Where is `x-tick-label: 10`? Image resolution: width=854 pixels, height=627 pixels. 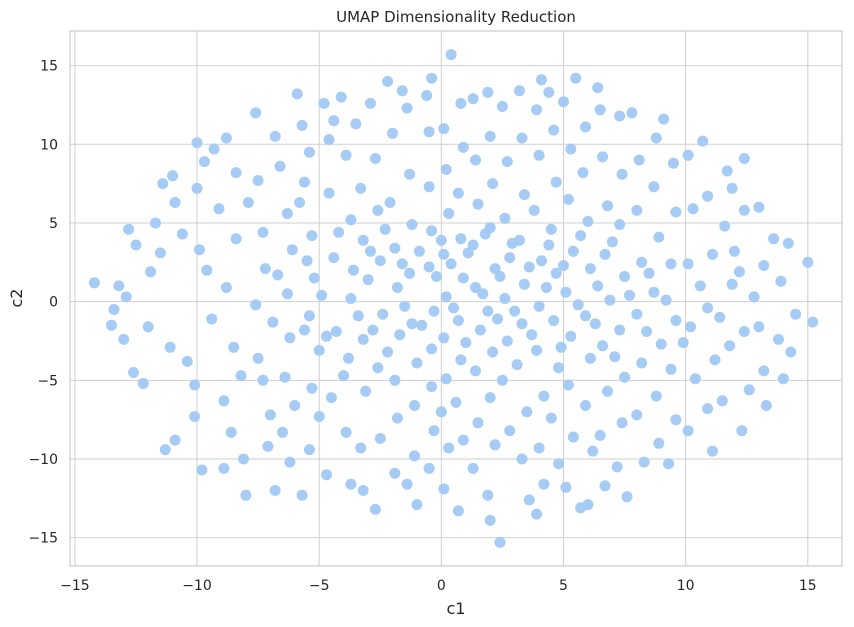
x-tick-label: 10 is located at coordinates (686, 586).